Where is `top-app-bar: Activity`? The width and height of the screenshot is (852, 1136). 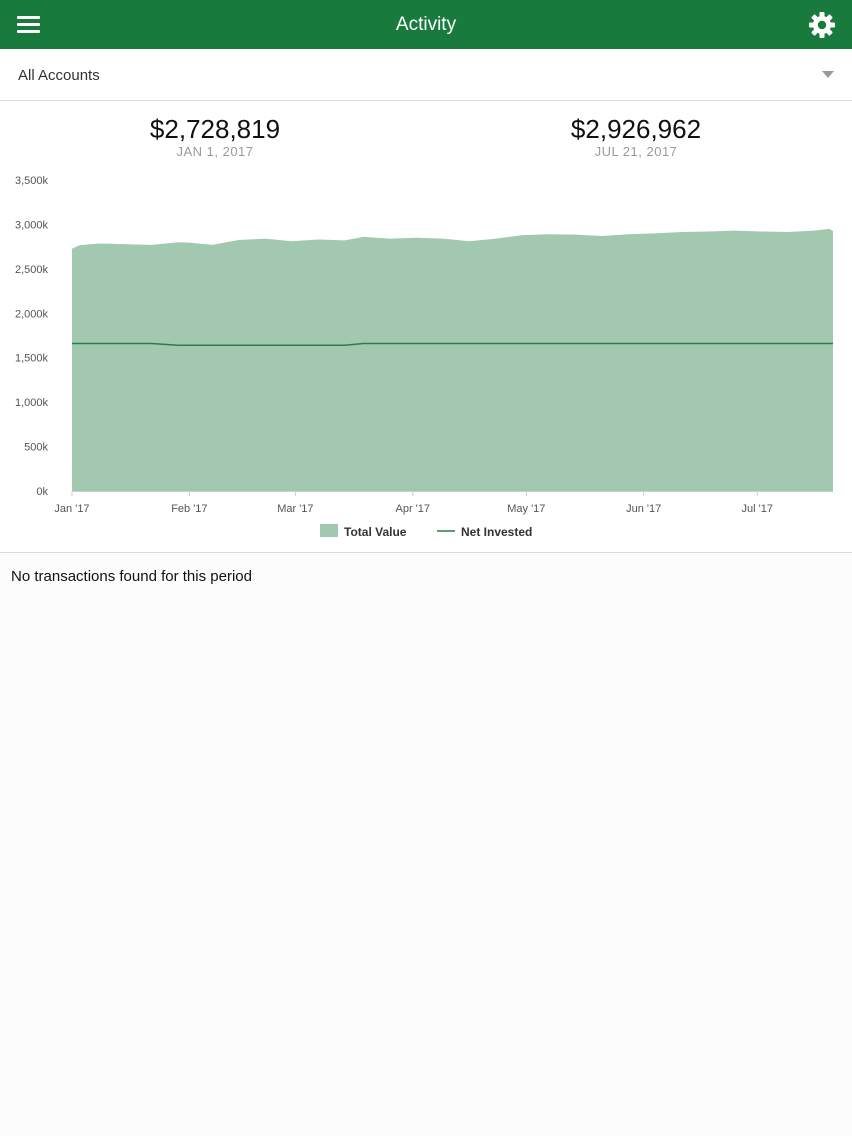 top-app-bar: Activity is located at coordinates (426, 24).